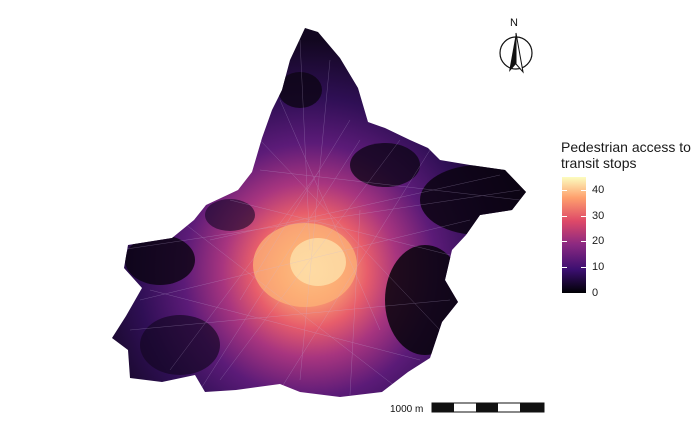  What do you see at coordinates (407, 409) in the screenshot?
I see `scale-bar-label: 1000 m` at bounding box center [407, 409].